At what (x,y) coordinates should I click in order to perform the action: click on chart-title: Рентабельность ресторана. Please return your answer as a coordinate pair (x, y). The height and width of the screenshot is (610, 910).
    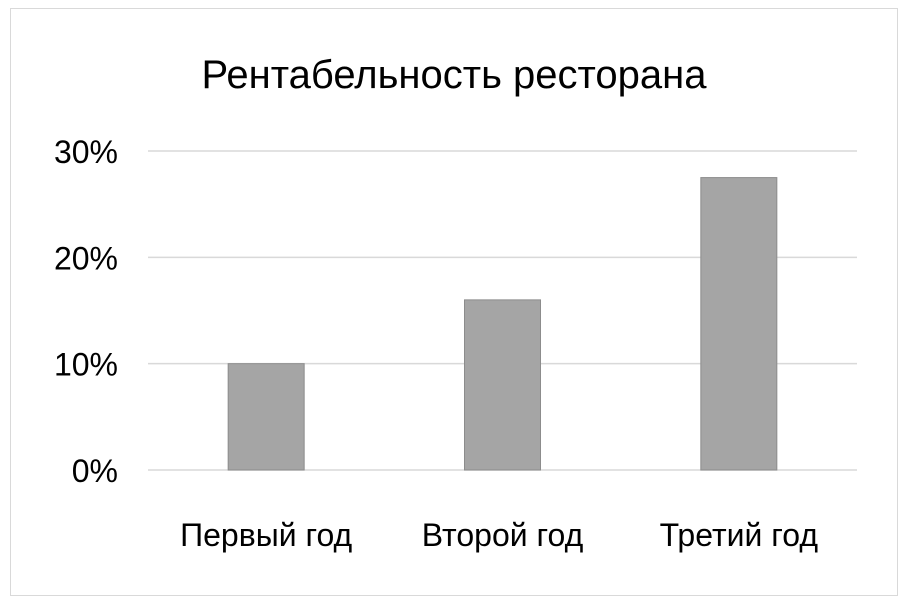
    Looking at the image, I should click on (455, 75).